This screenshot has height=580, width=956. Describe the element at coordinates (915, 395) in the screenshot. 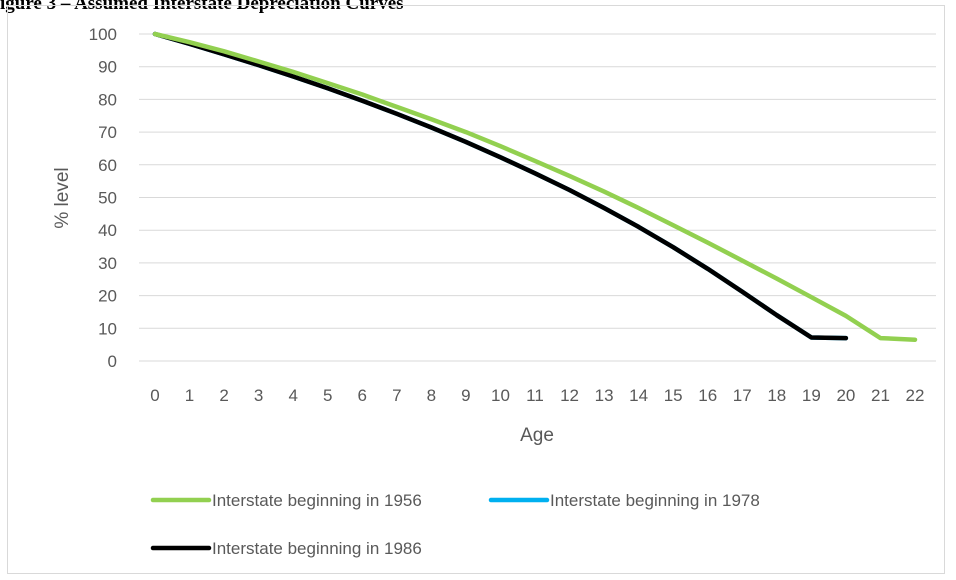

I see `x-tick-label: 22` at that location.